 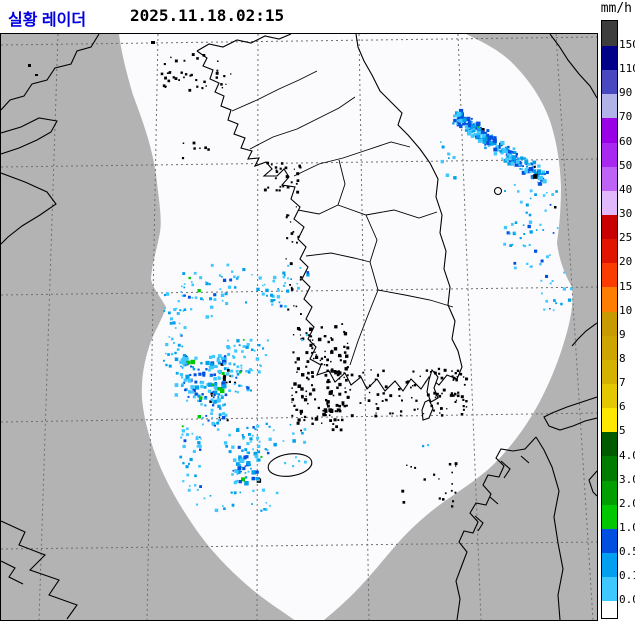 What do you see at coordinates (207, 15) in the screenshot?
I see `observation-timestamp: 2025.11.18.02:15` at bounding box center [207, 15].